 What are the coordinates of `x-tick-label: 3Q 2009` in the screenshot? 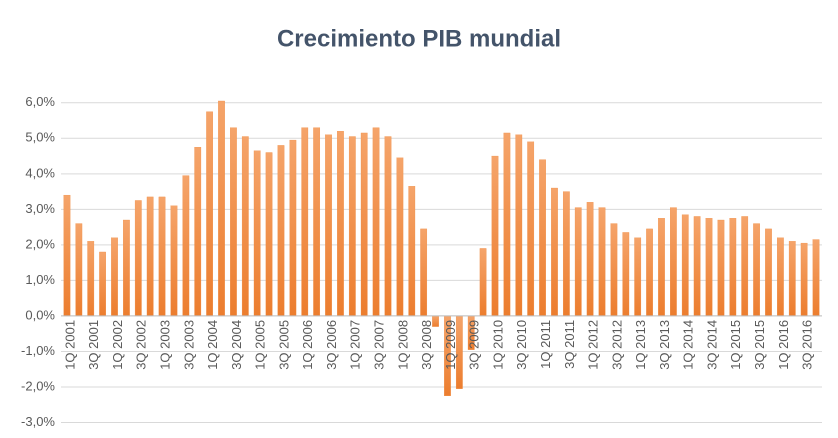 It's located at (474, 345).